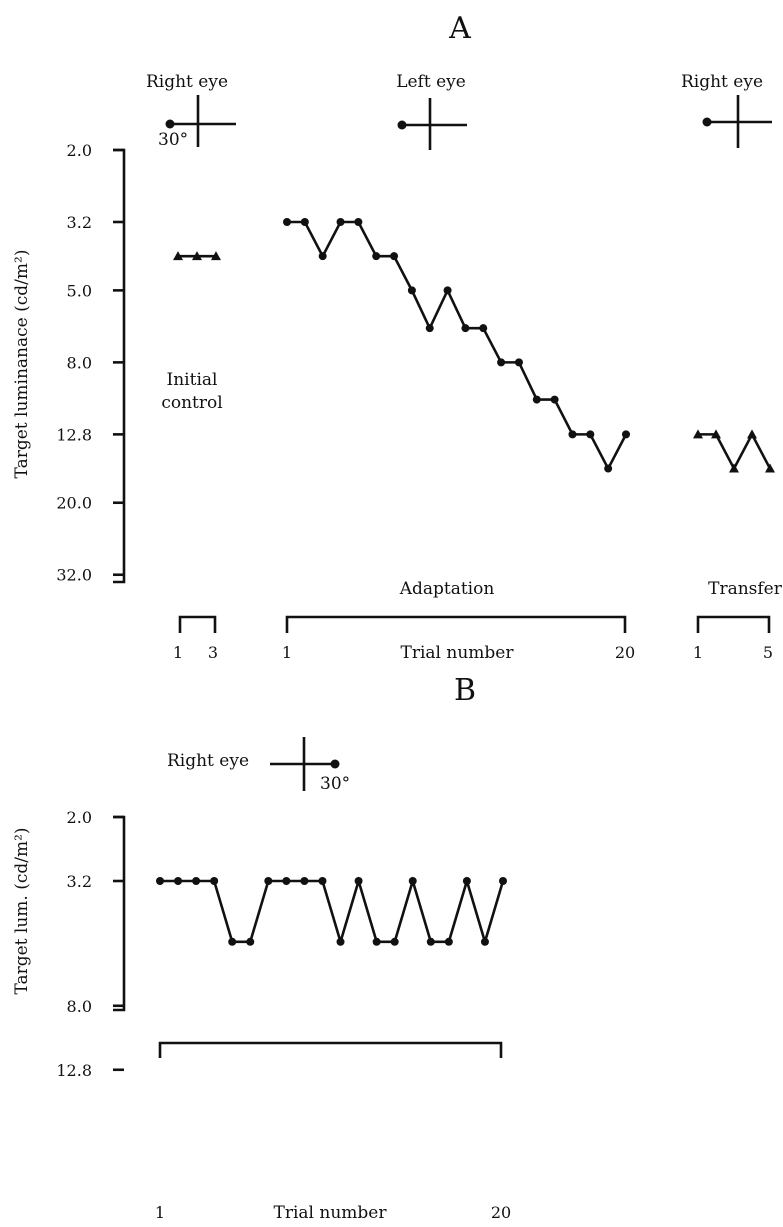  What do you see at coordinates (192, 380) in the screenshot?
I see `segment-label-initial-control-line1: Initial` at bounding box center [192, 380].